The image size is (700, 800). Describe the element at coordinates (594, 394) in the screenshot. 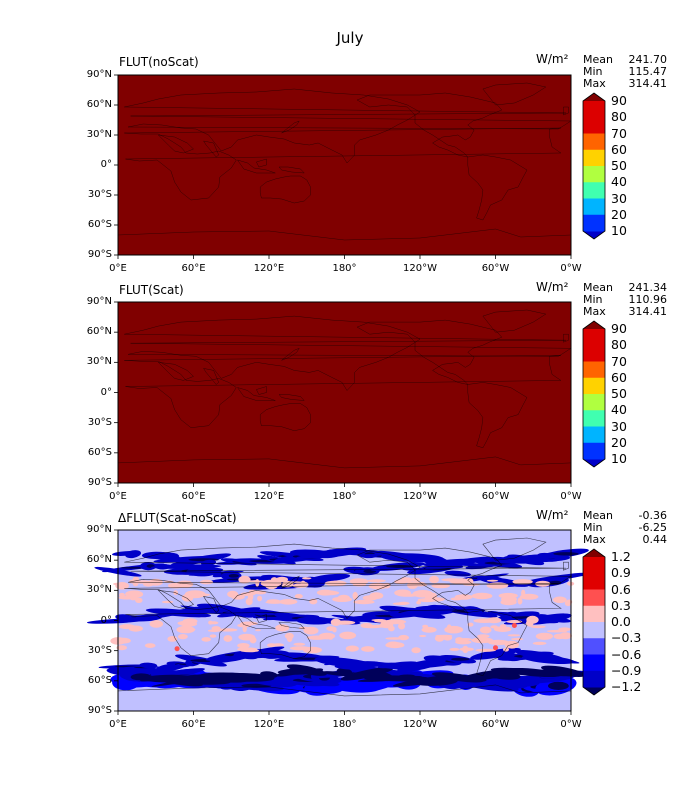

I see `colorbar-outline` at that location.